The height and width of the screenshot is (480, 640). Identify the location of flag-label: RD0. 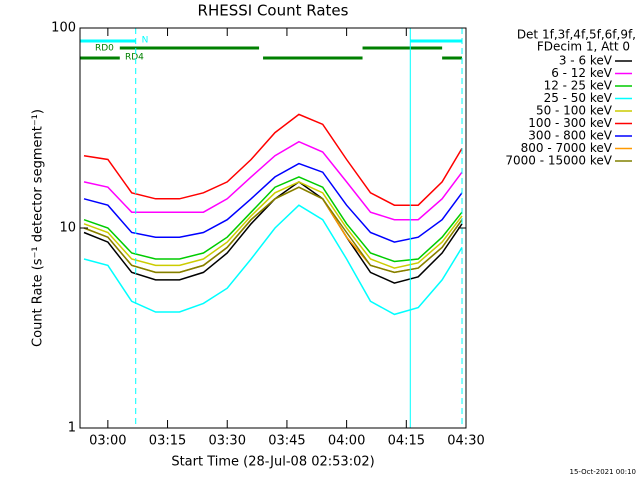
(104, 49).